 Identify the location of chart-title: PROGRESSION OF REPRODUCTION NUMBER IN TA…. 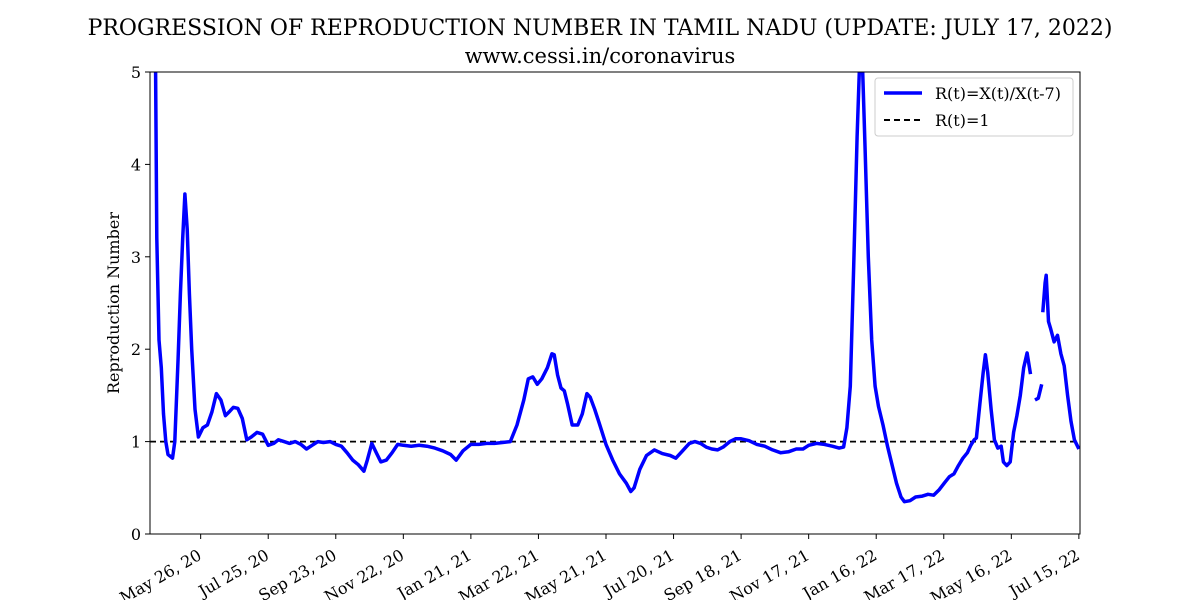
(600, 28).